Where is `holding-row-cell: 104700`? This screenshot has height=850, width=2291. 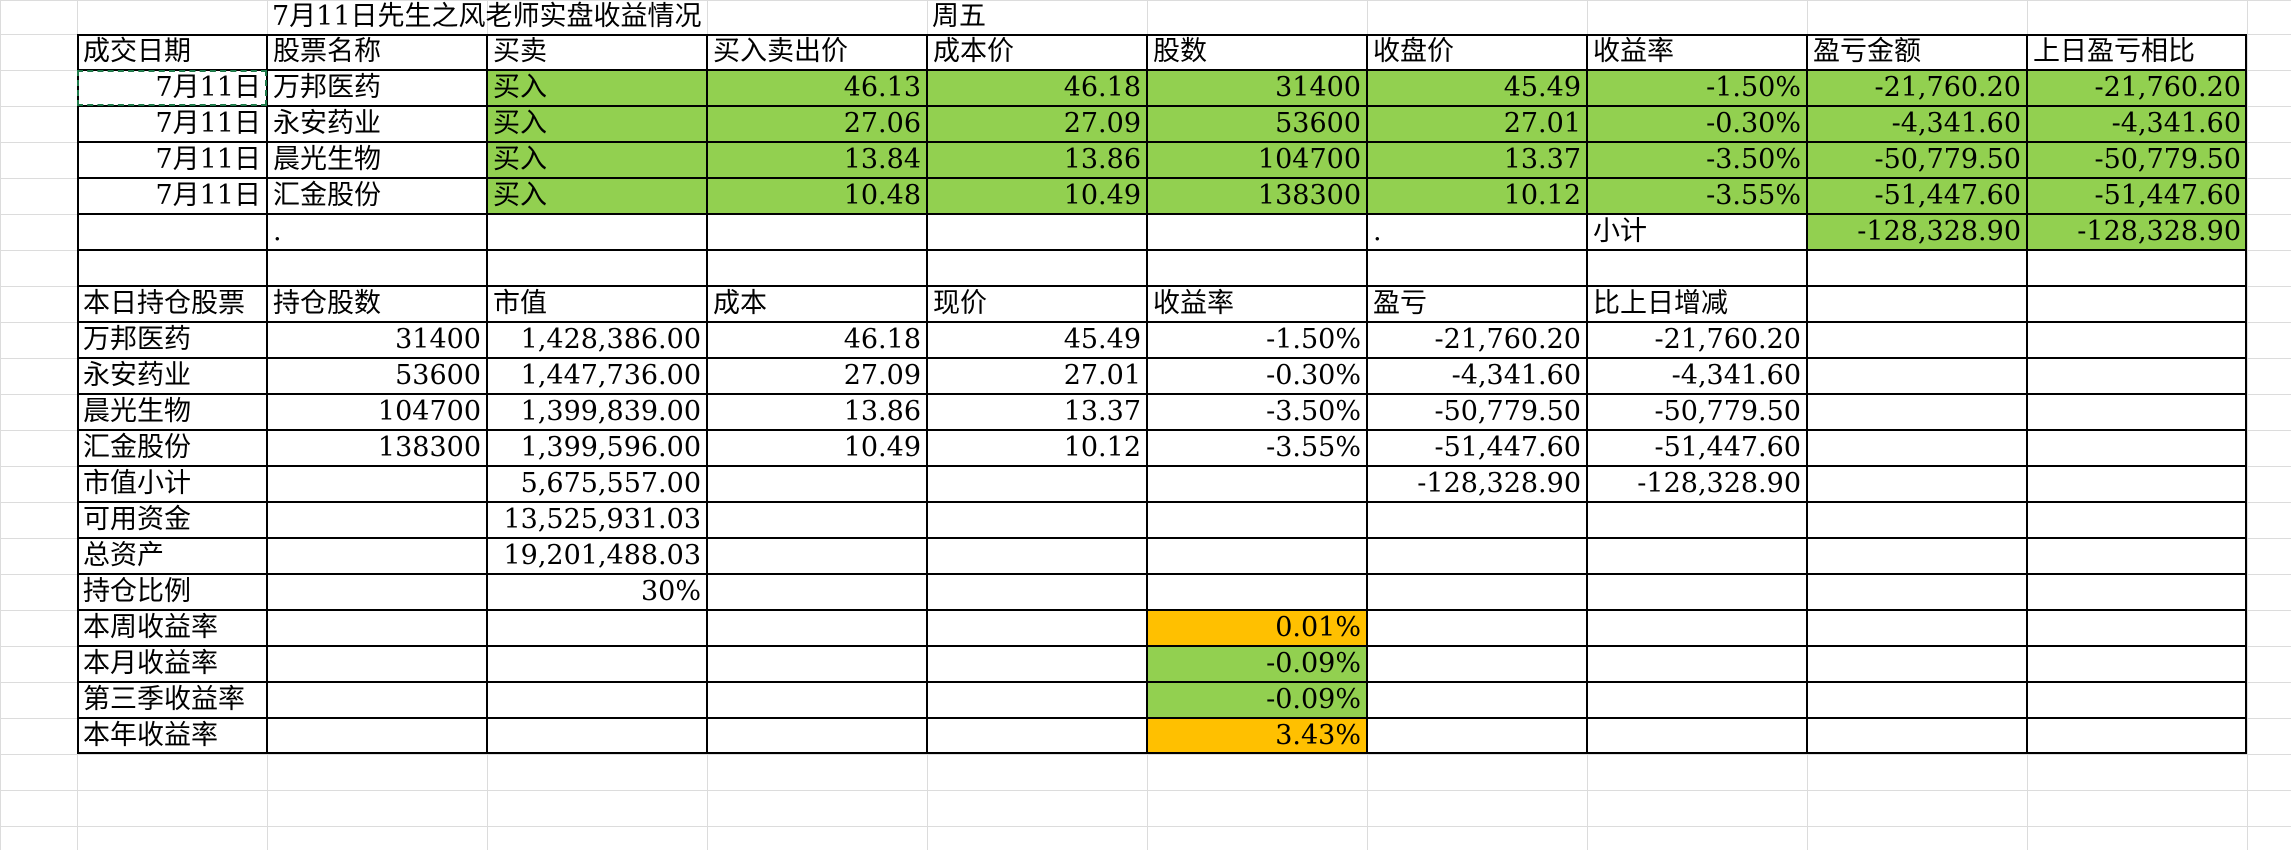
holding-row-cell: 104700 is located at coordinates (377, 412).